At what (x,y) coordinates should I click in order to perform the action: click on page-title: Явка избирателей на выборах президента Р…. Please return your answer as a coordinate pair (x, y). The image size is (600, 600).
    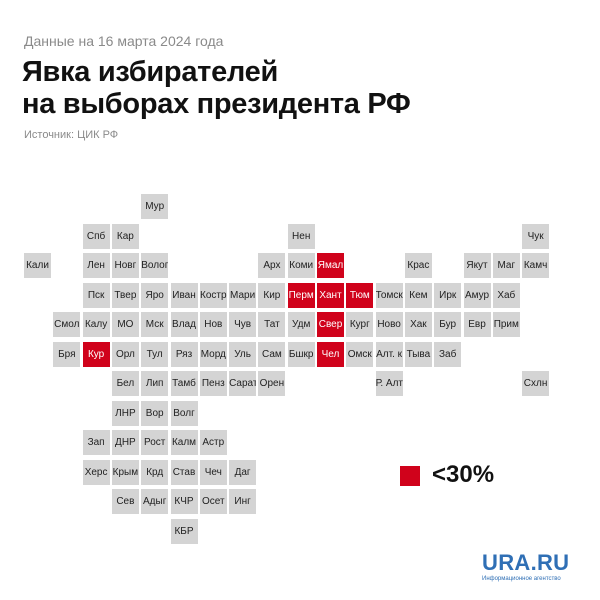
    Looking at the image, I should click on (216, 88).